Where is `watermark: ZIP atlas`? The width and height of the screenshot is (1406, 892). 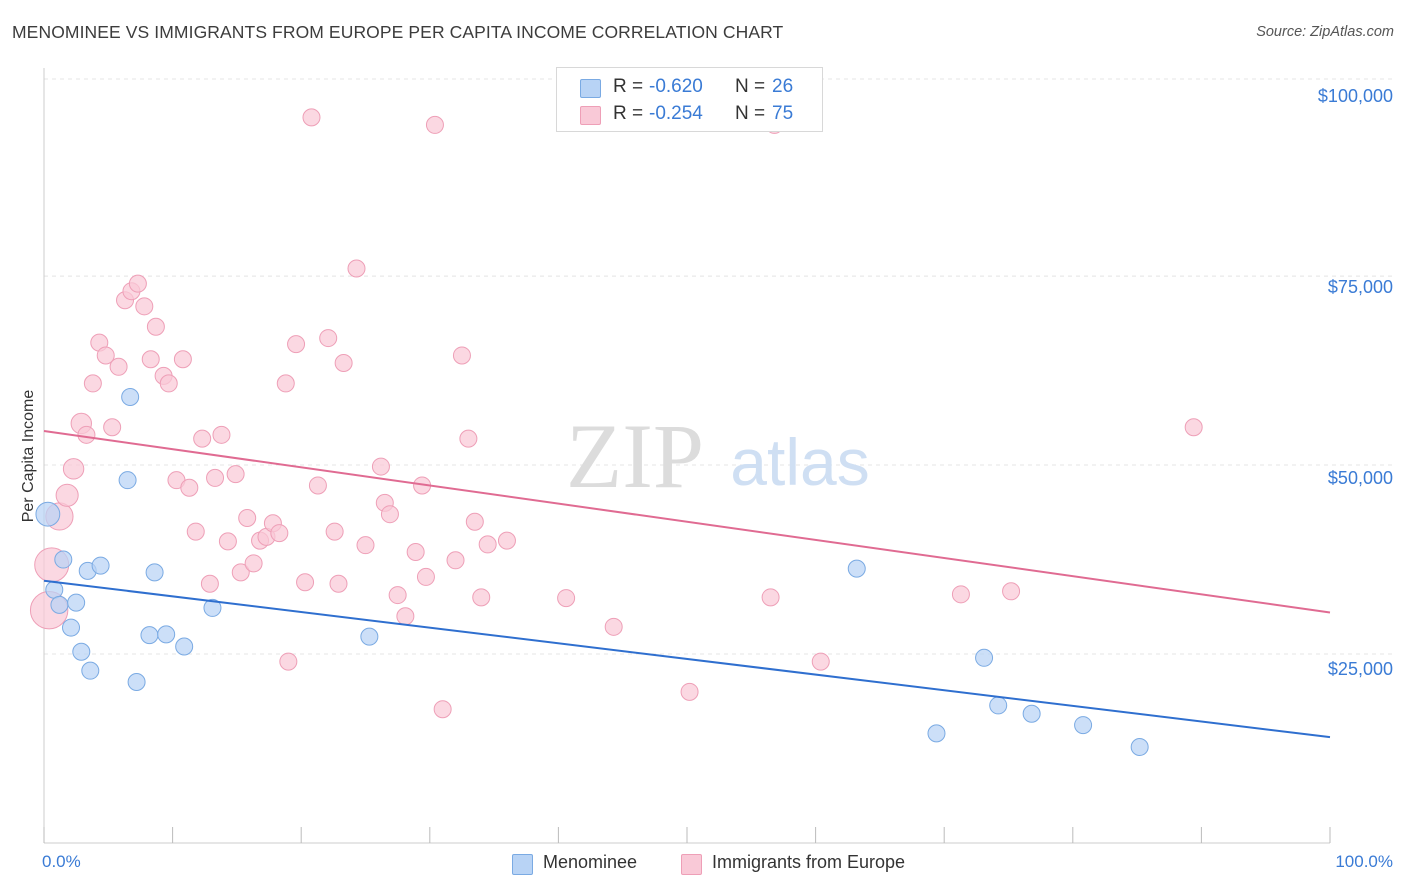 watermark: ZIP atlas is located at coordinates (718, 456).